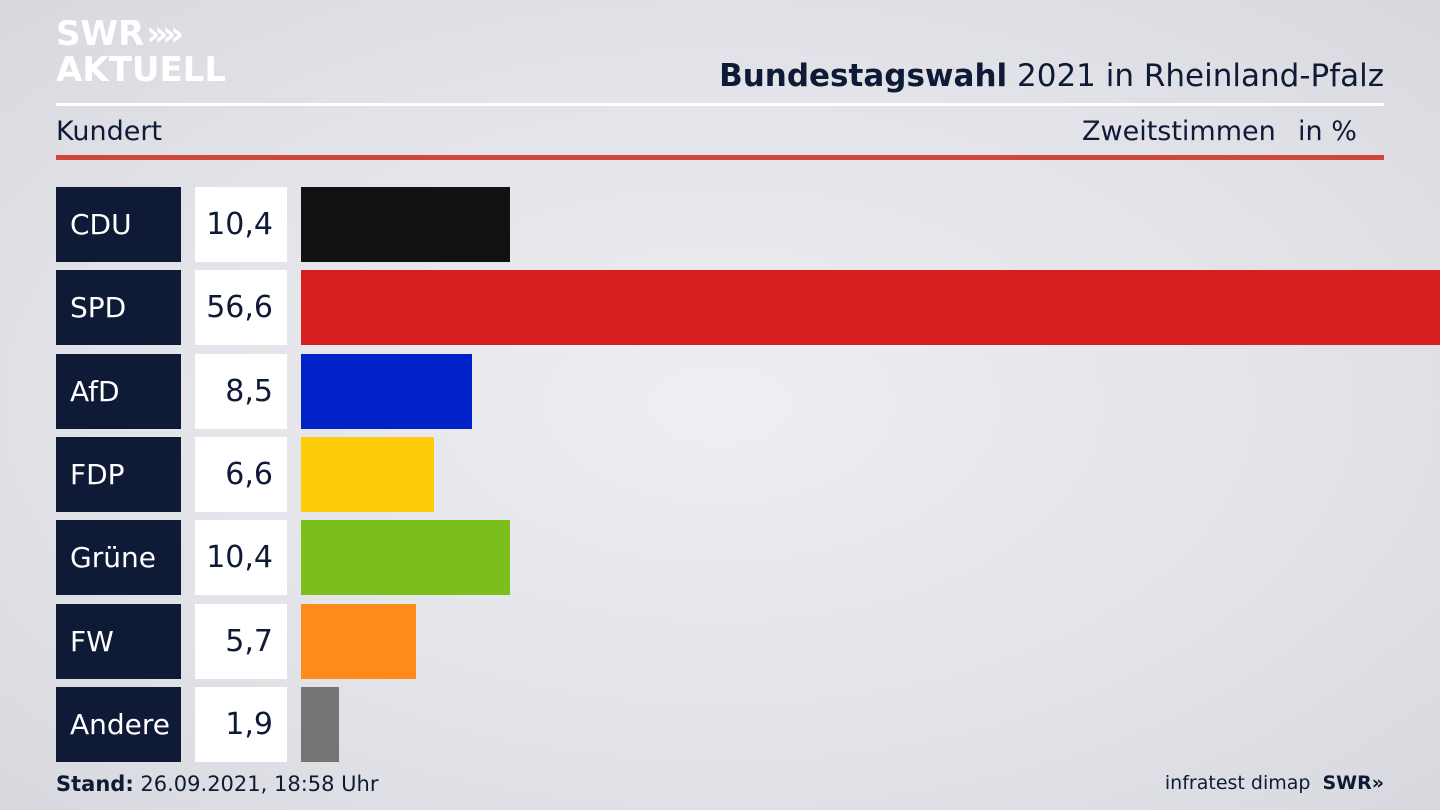  I want to click on metric-label: Zweitstimmen, so click(1179, 131).